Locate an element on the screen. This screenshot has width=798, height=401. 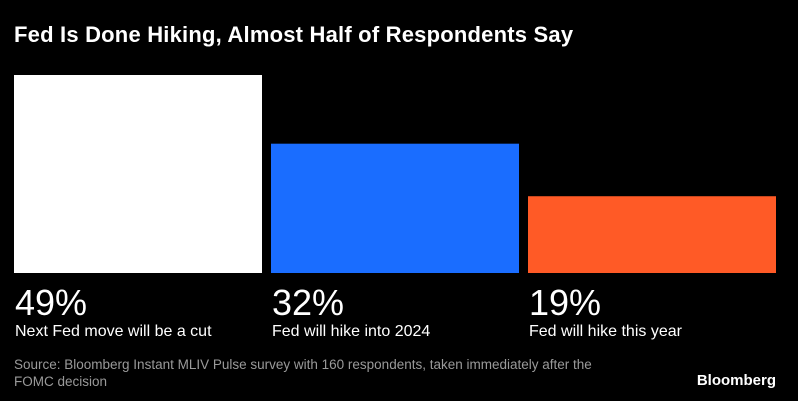
value-label-2: 32% is located at coordinates (308, 302).